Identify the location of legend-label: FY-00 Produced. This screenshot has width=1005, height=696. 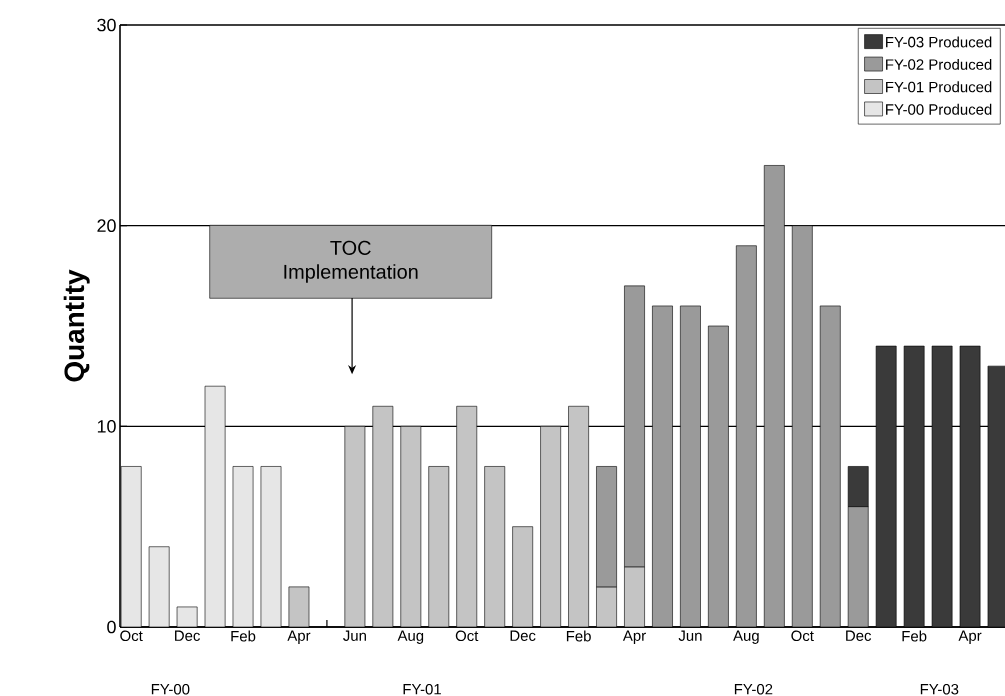
(939, 109).